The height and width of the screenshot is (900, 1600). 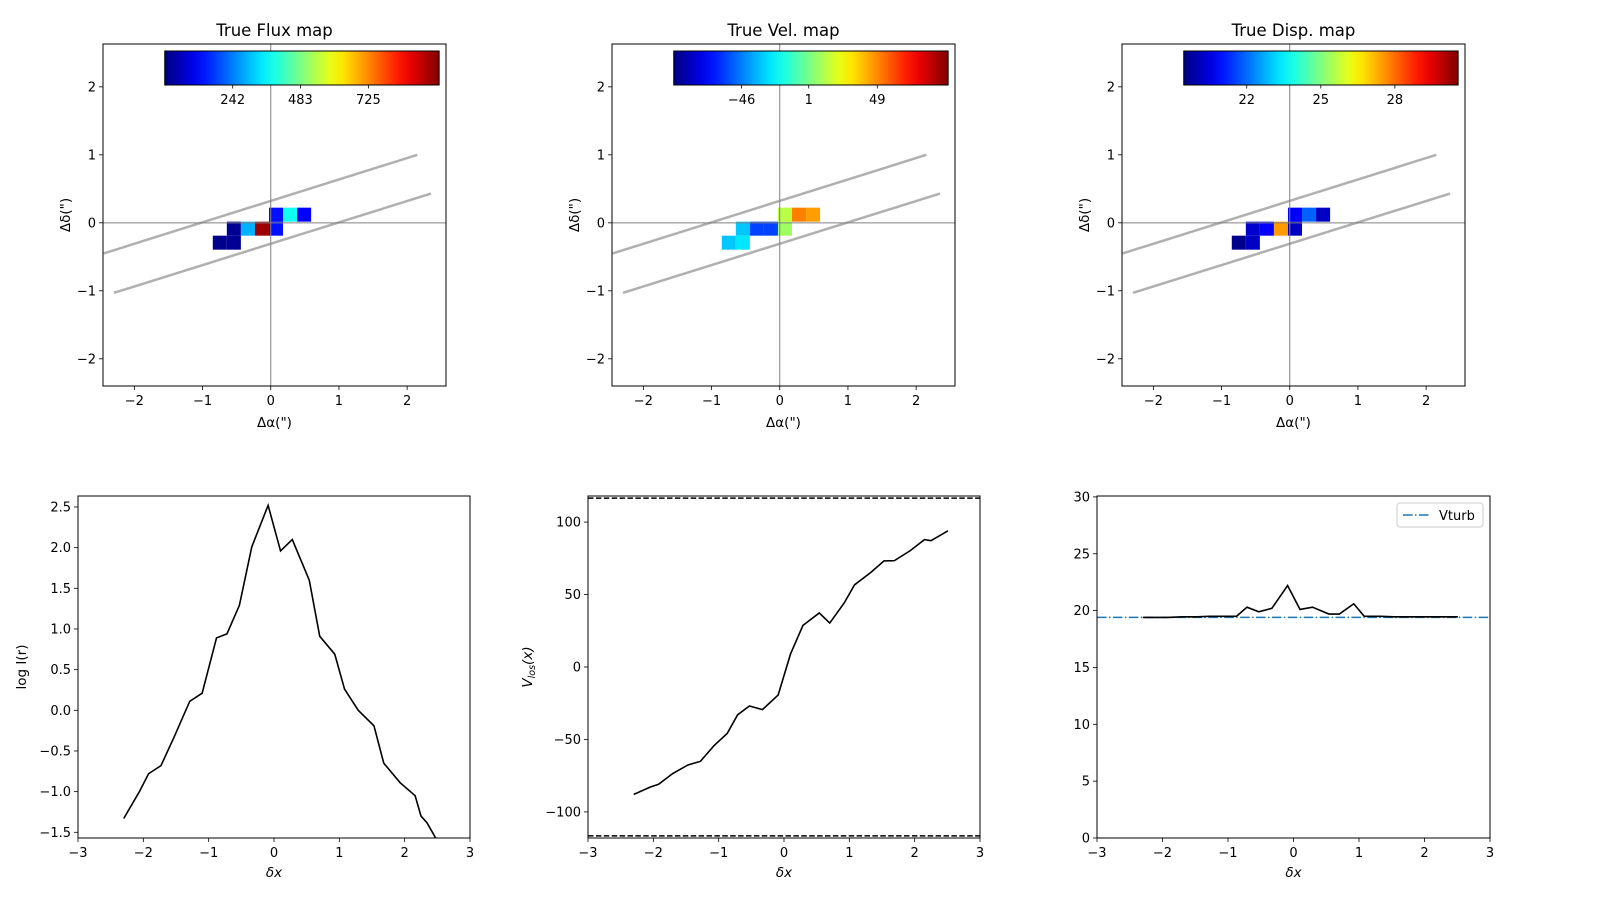 I want to click on y-tick-label: −50, so click(x=567, y=740).